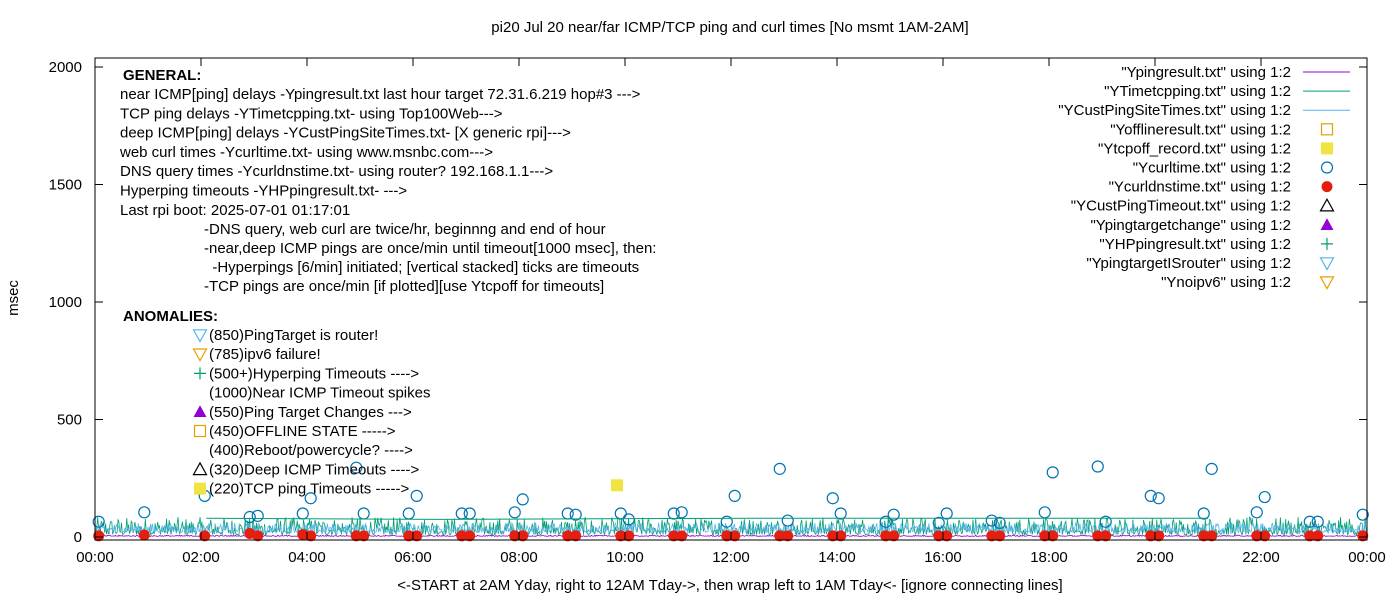 The image size is (1400, 600). What do you see at coordinates (311, 450) in the screenshot?
I see `anomaly-item: (400)Reboot/powercycle? ---->` at bounding box center [311, 450].